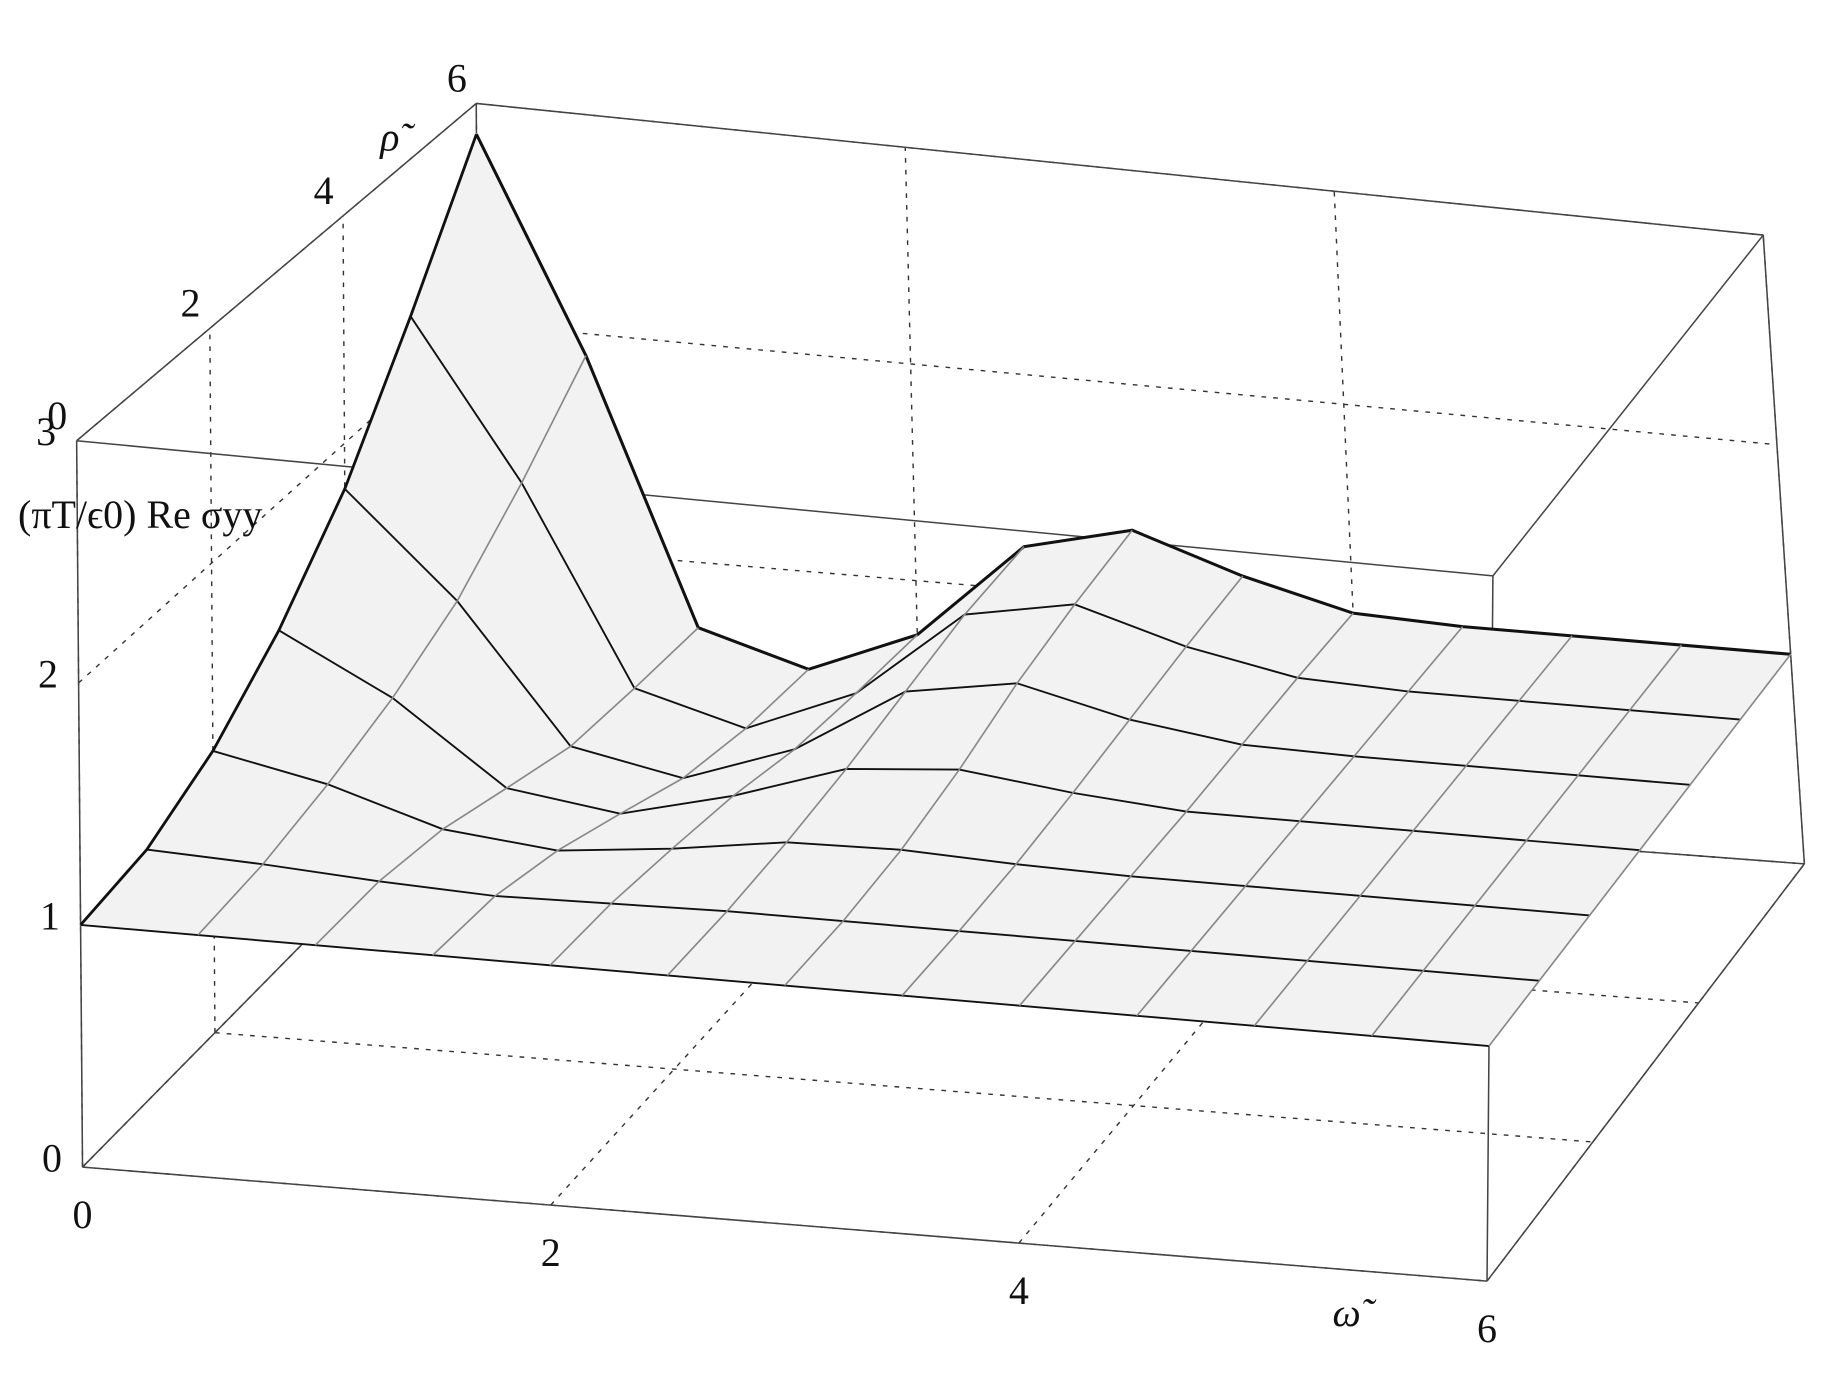  What do you see at coordinates (46, 431) in the screenshot?
I see `z-tick-label: 3` at bounding box center [46, 431].